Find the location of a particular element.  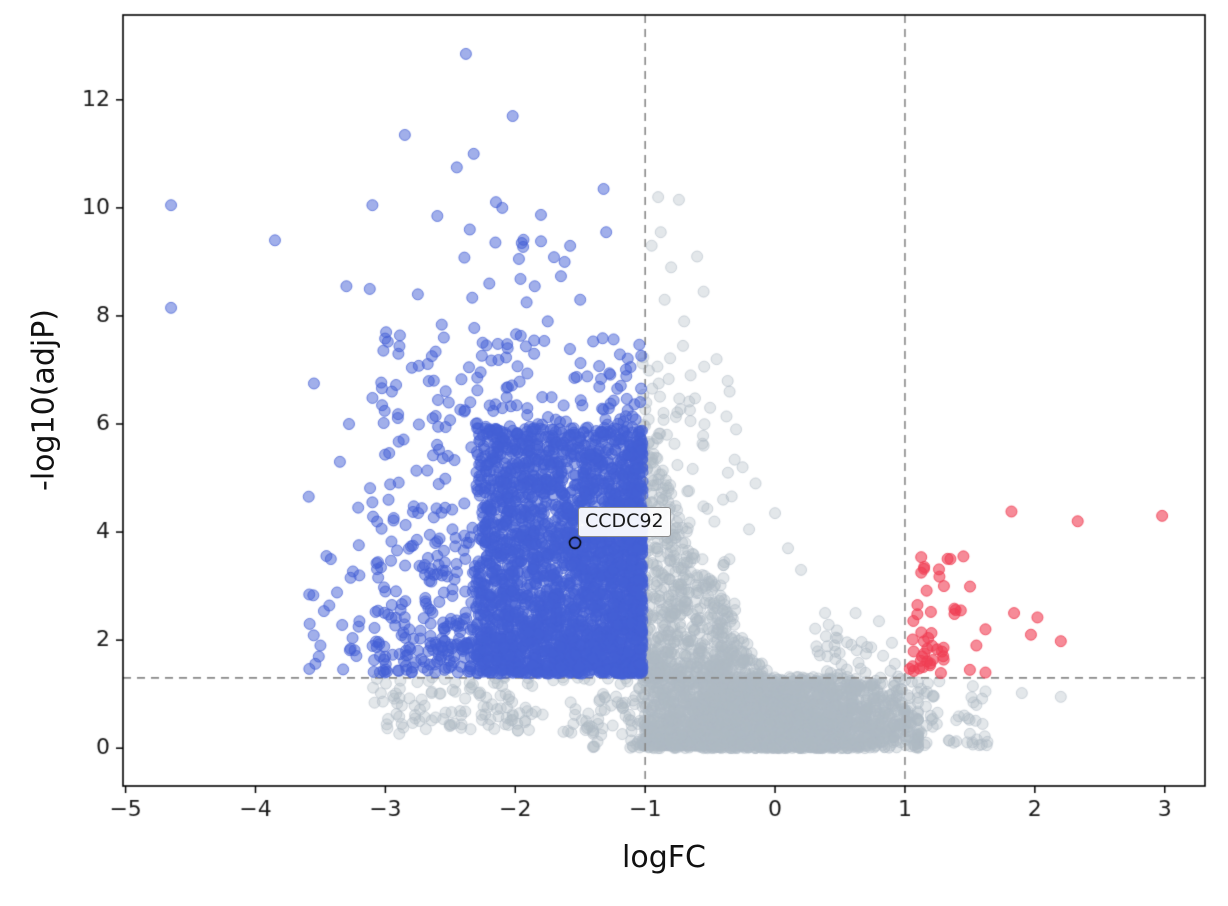

y-axis-label: -log10(adjP) is located at coordinates (44, 400).